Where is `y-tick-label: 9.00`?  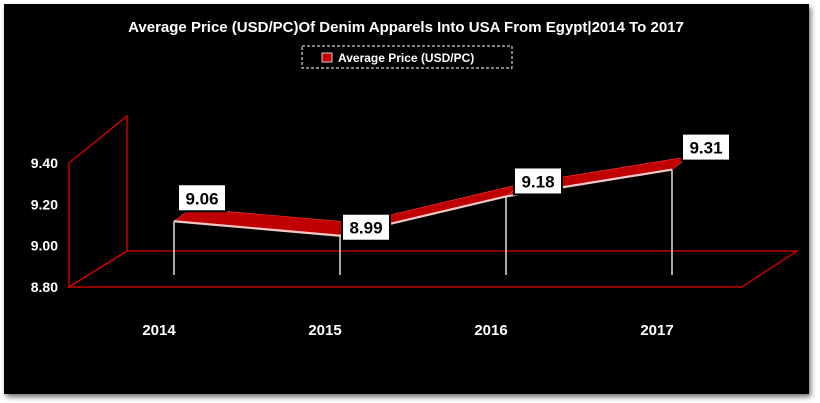
y-tick-label: 9.00 is located at coordinates (44, 246).